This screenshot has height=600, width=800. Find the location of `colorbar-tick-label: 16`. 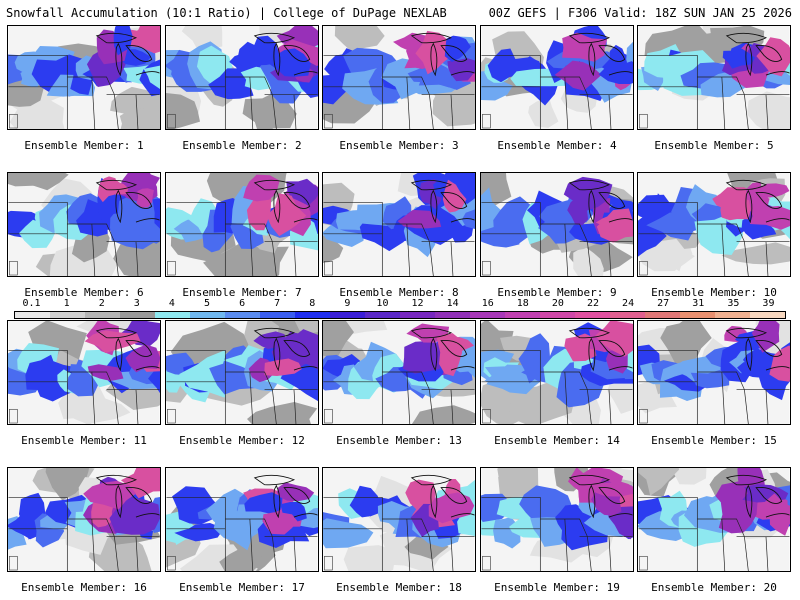

colorbar-tick-label: 16 is located at coordinates (487, 303).